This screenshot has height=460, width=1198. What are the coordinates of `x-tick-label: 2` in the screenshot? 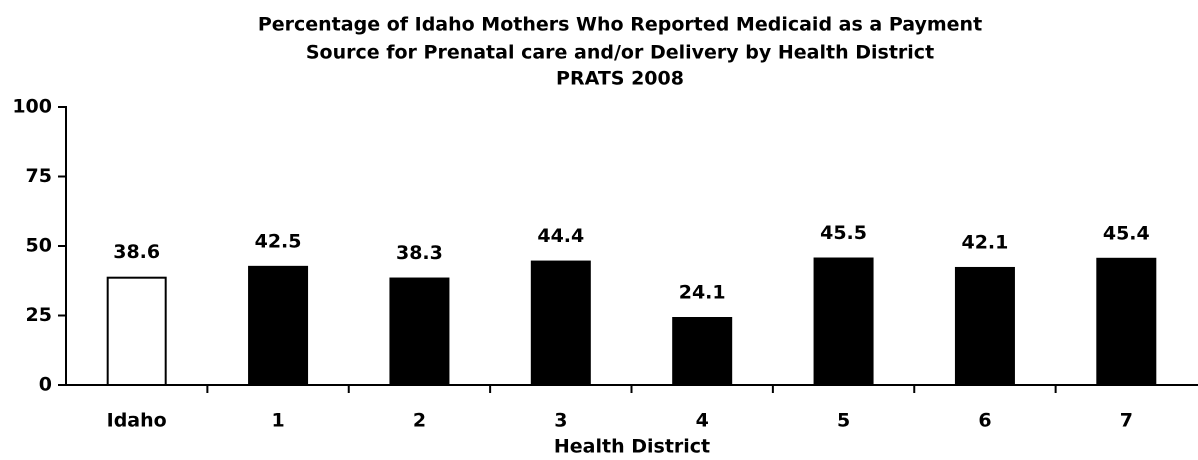 It's located at (419, 421).